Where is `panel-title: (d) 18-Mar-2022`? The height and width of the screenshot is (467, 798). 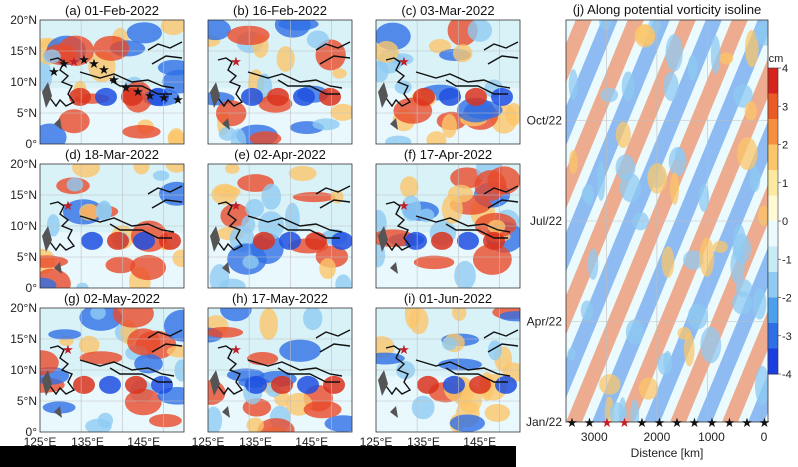 panel-title: (d) 18-Mar-2022 is located at coordinates (112, 154).